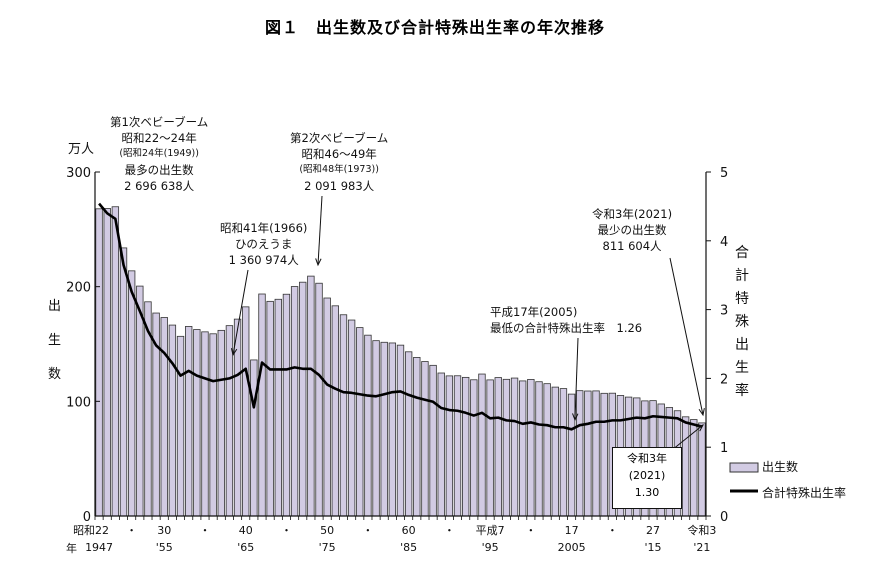 The height and width of the screenshot is (562, 870). Describe the element at coordinates (490, 547) in the screenshot. I see `x-tick-sublabel: '95` at that location.